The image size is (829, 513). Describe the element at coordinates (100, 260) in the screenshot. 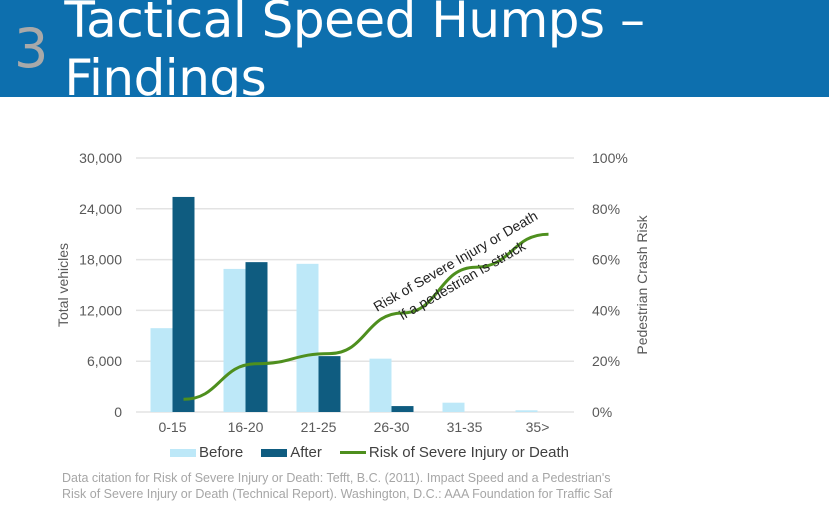

I see `y-tick-label: 18,000` at that location.